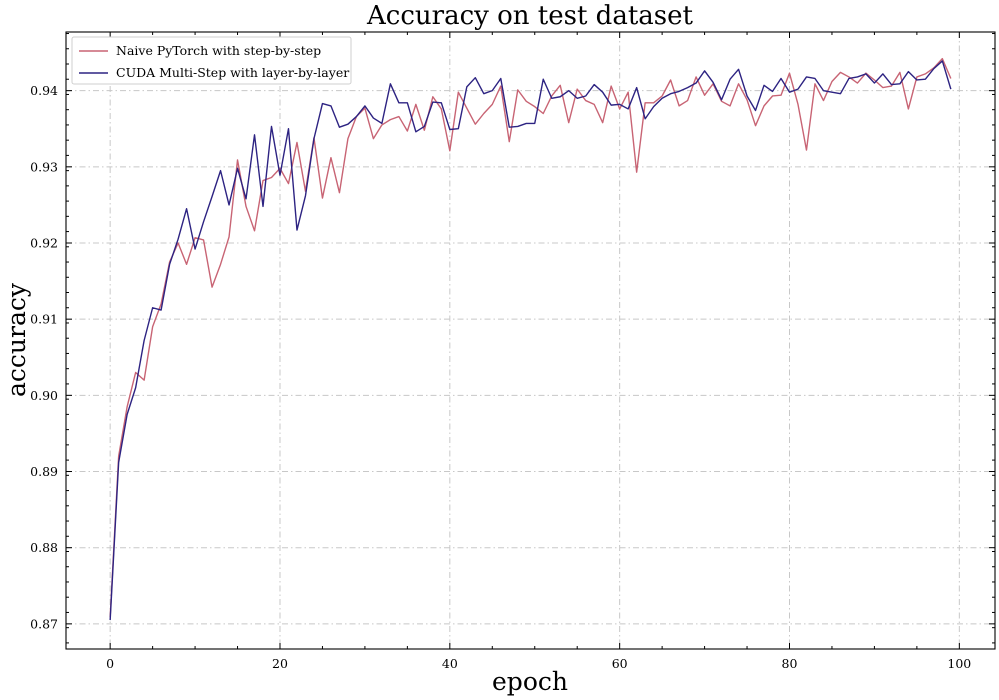  Describe the element at coordinates (232, 72) in the screenshot. I see `legend-label-cuda: CUDA Multi-Step with layer-by-layer` at that location.